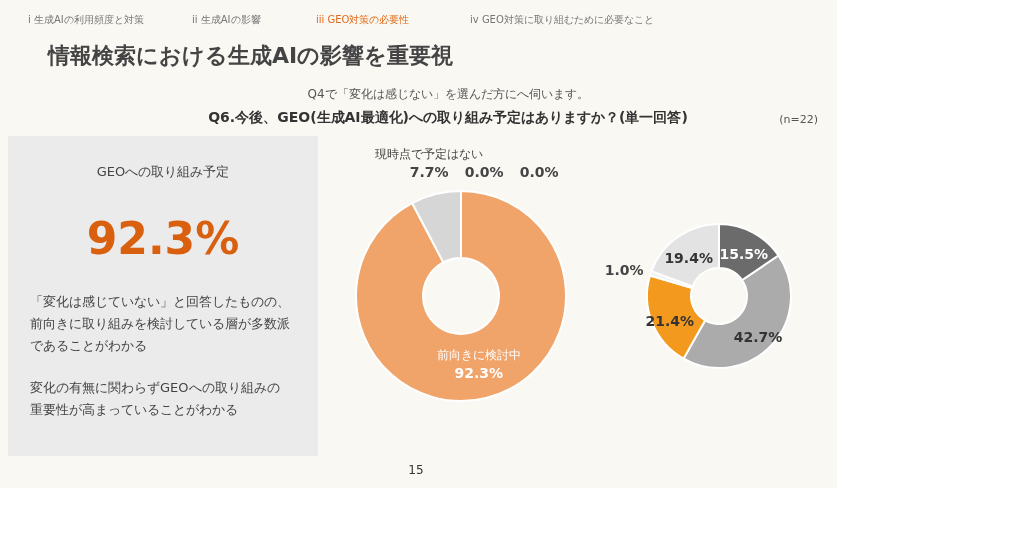 This screenshot has width=1024, height=538. Describe the element at coordinates (744, 254) in the screenshot. I see `data-label: 15.5%` at that location.